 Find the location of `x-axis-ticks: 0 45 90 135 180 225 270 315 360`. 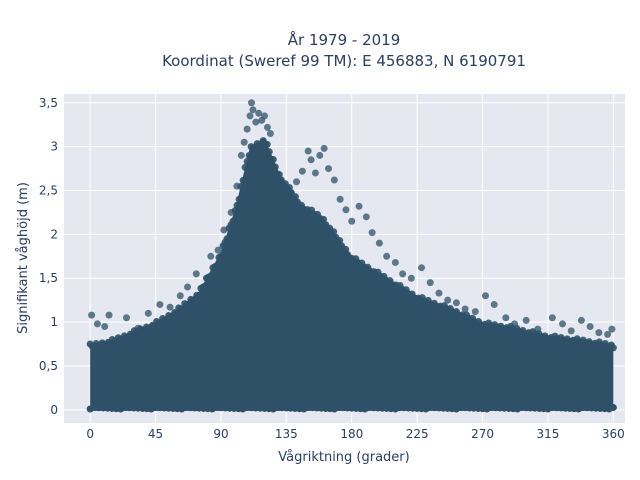

x-axis-ticks: 0 45 90 135 180 225 270 315 360 is located at coordinates (355, 434).